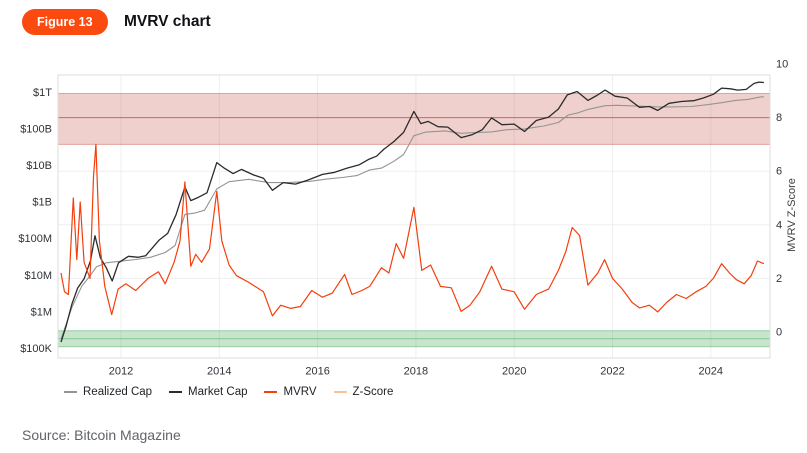 The width and height of the screenshot is (807, 453). What do you see at coordinates (35, 221) in the screenshot?
I see `left-axis-labels: $1T $100B $10B $1B $100M $10M $1M $100K` at bounding box center [35, 221].